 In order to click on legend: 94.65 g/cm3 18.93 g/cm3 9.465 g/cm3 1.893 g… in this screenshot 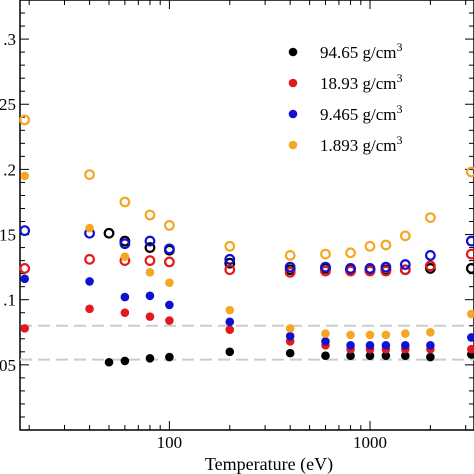, I will do `click(345, 97)`.